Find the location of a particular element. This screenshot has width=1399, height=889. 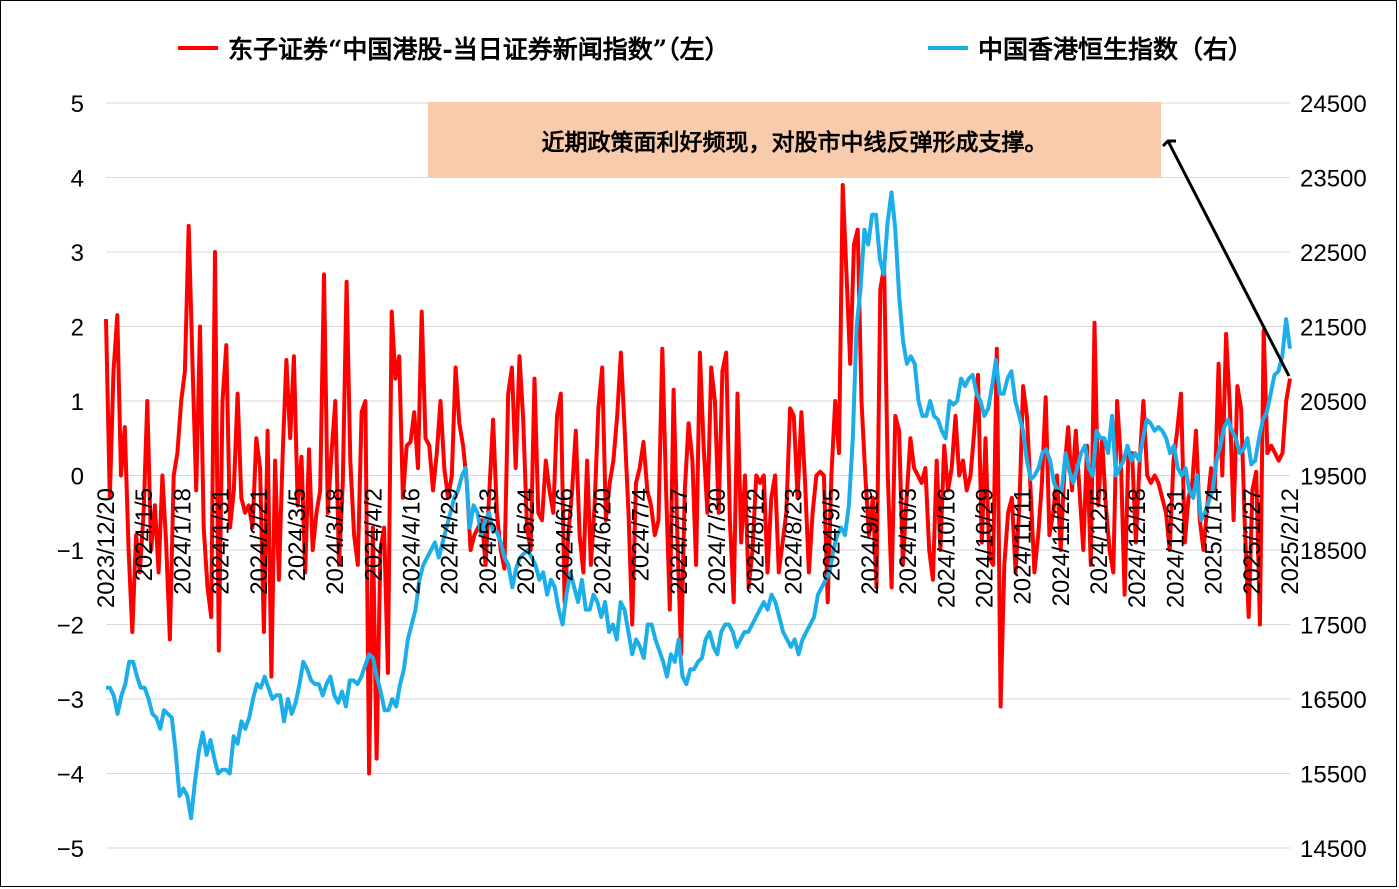

legend-swatch-news-index is located at coordinates (198, 48).